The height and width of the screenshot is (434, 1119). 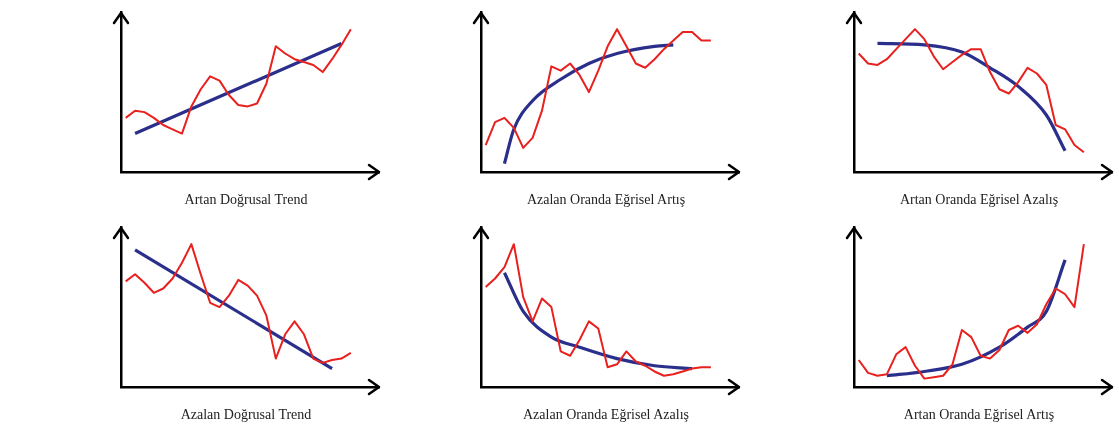 What do you see at coordinates (979, 200) in the screenshot?
I see `text: Artan Oranda Eğrisel Azalış` at bounding box center [979, 200].